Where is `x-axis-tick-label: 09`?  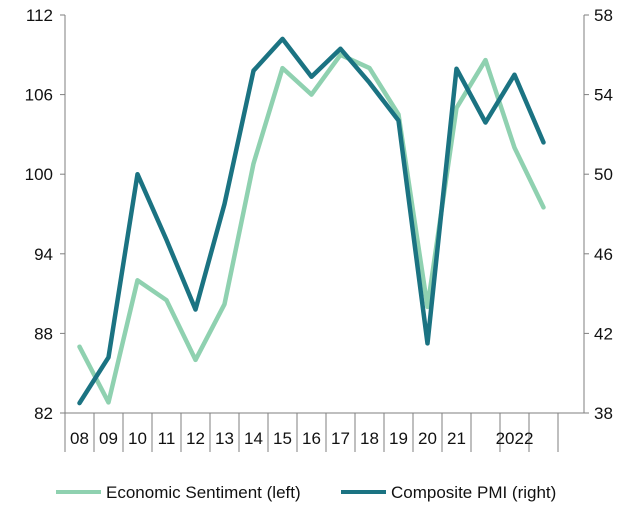
x-axis-tick-label: 09 is located at coordinates (108, 438).